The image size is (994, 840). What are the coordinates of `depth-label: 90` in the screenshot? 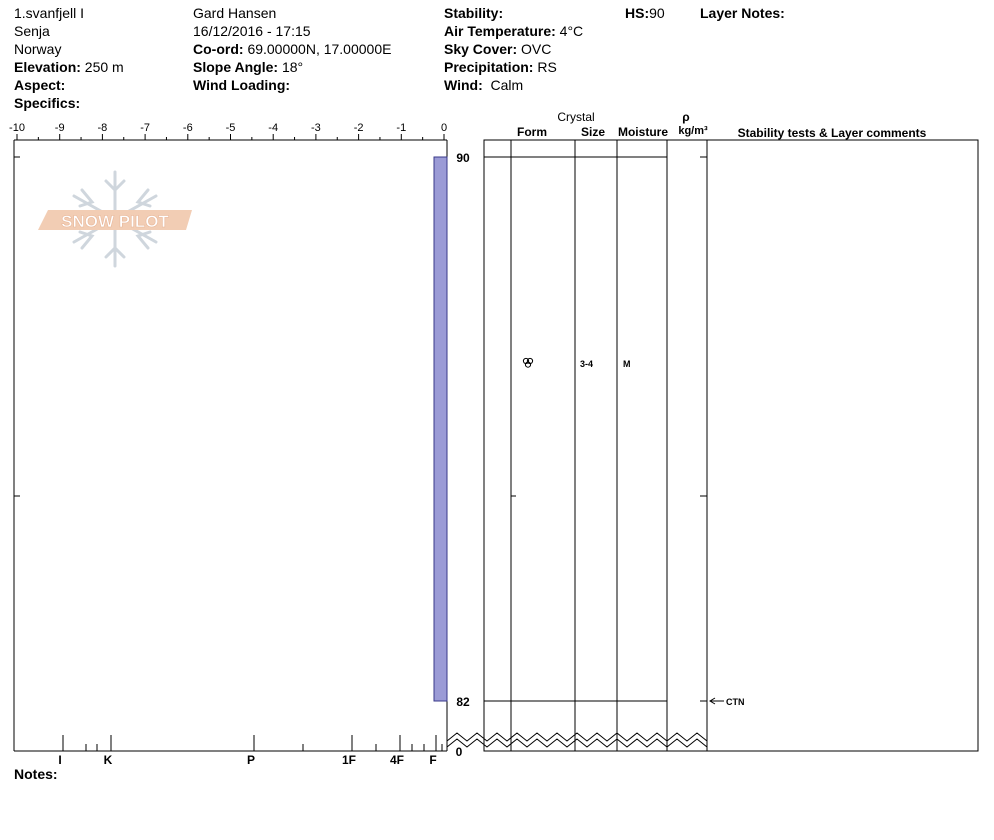 It's located at (463, 158).